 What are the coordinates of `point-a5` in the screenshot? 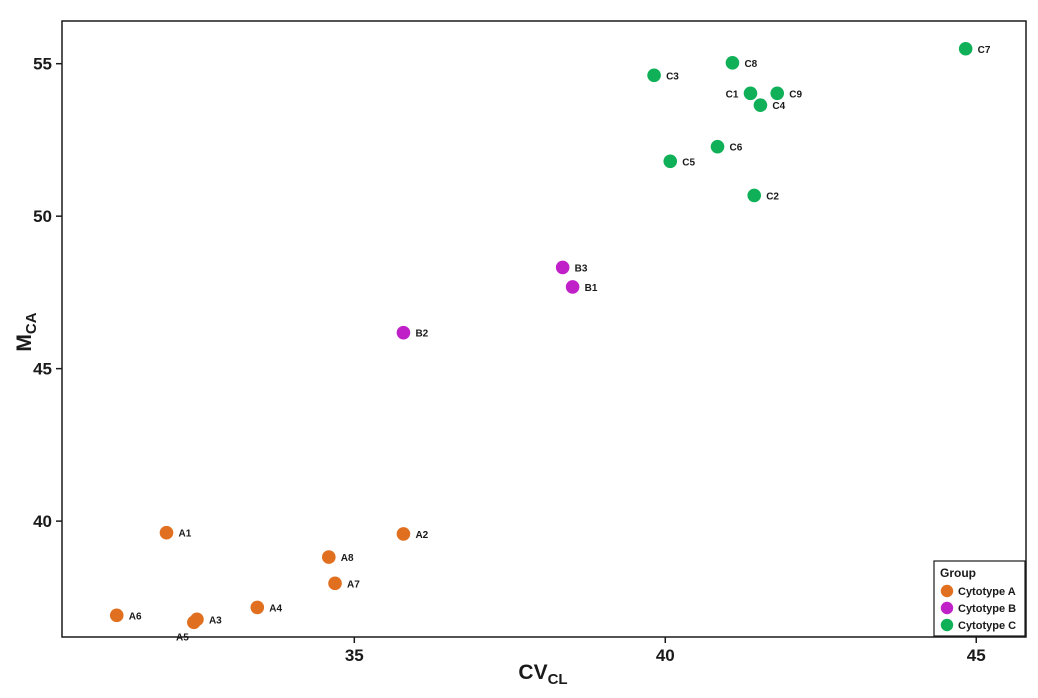 It's located at (194, 622).